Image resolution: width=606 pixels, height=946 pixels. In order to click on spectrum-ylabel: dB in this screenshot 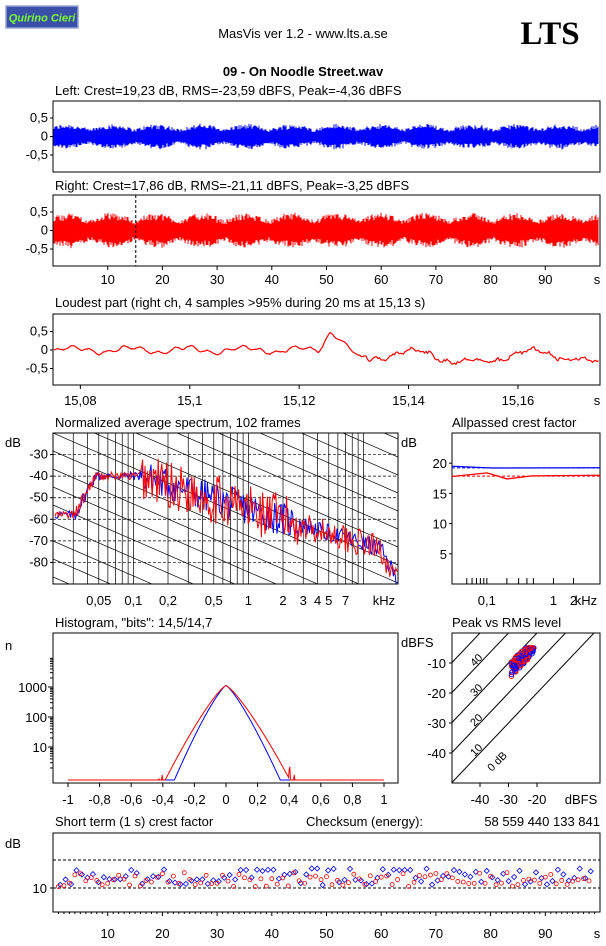, I will do `click(13, 442)`.